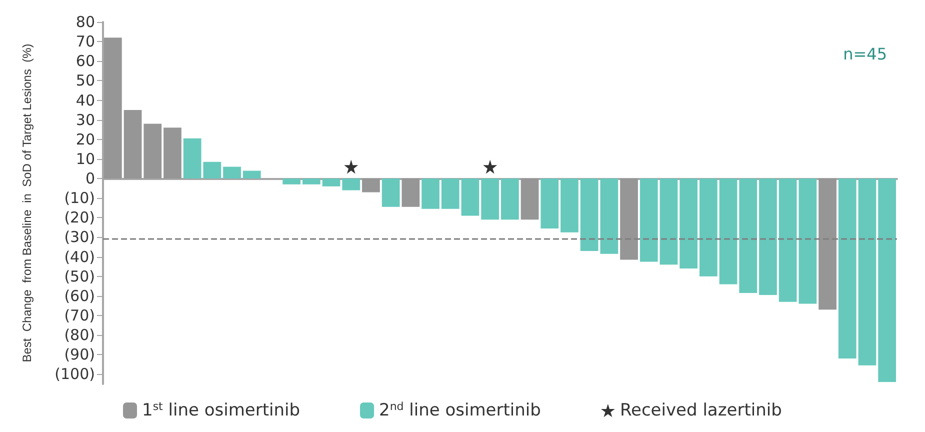 The height and width of the screenshot is (432, 925). What do you see at coordinates (85, 159) in the screenshot?
I see `y-tick-label: 10` at bounding box center [85, 159].